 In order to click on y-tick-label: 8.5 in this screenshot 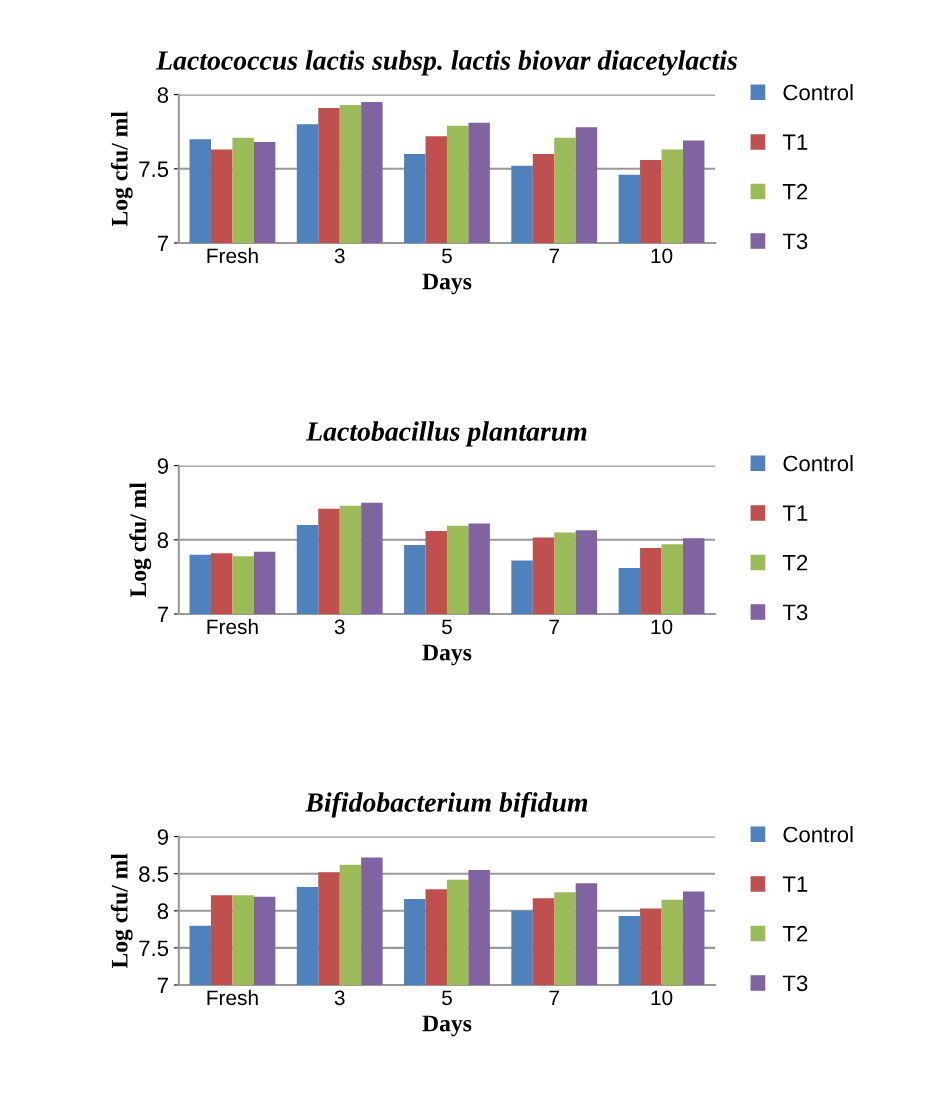, I will do `click(154, 874)`.